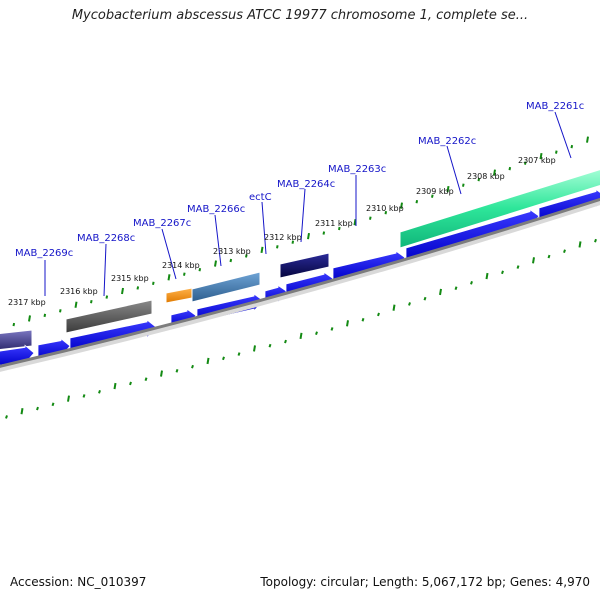 The image size is (600, 600). What do you see at coordinates (105, 270) in the screenshot?
I see `leader-line-mab-2268c` at bounding box center [105, 270].